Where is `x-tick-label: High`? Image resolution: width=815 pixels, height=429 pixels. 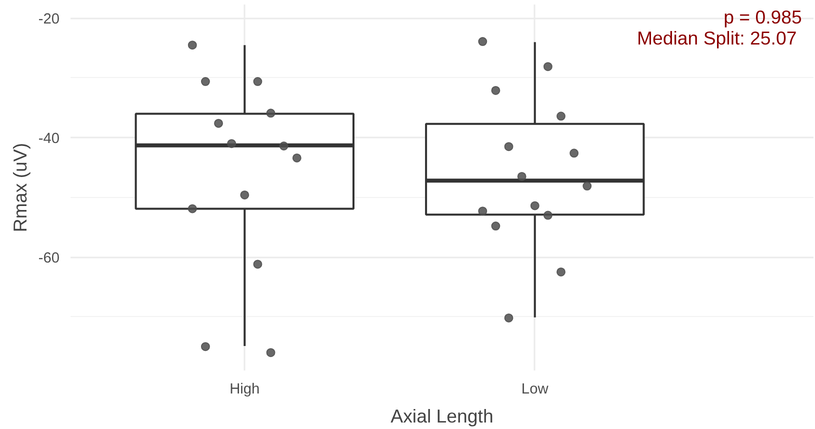 x-tick-label: High is located at coordinates (245, 390).